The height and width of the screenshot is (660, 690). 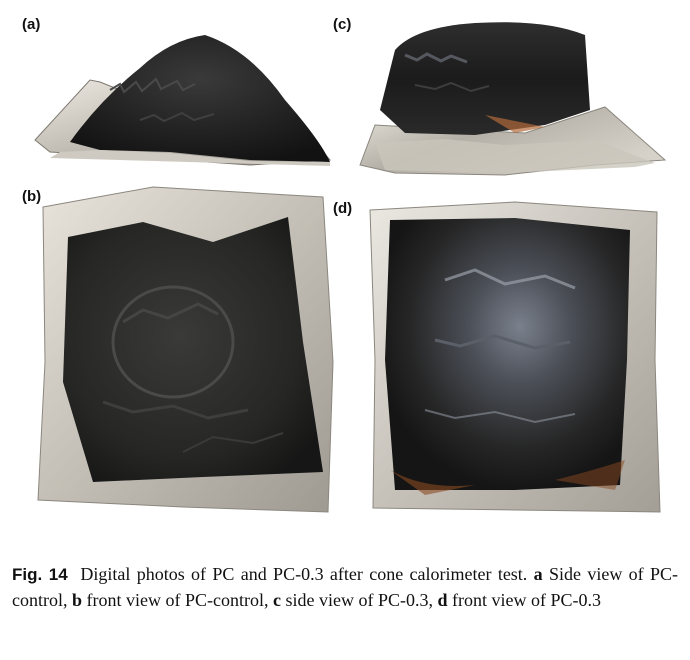 I want to click on photo-c-image, so click(x=513, y=99).